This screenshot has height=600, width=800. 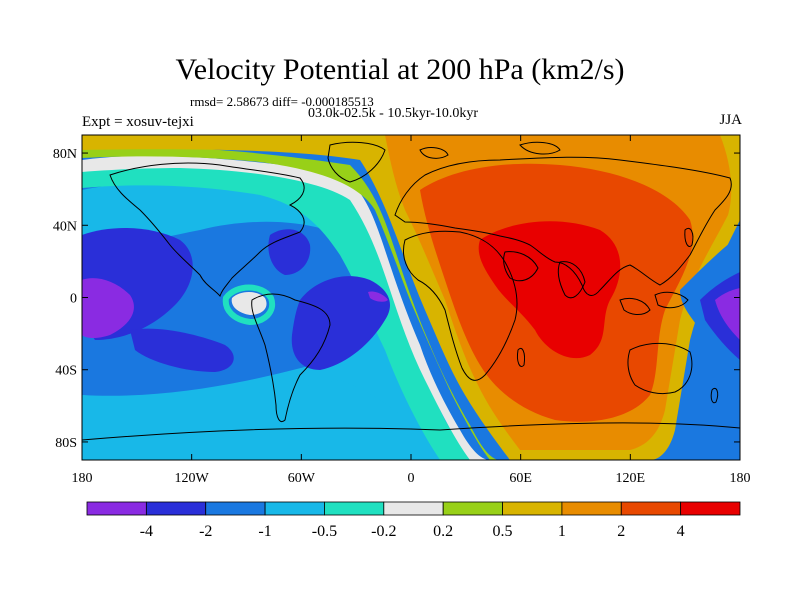 What do you see at coordinates (66, 443) in the screenshot?
I see `y-tick-label: 80S` at bounding box center [66, 443].